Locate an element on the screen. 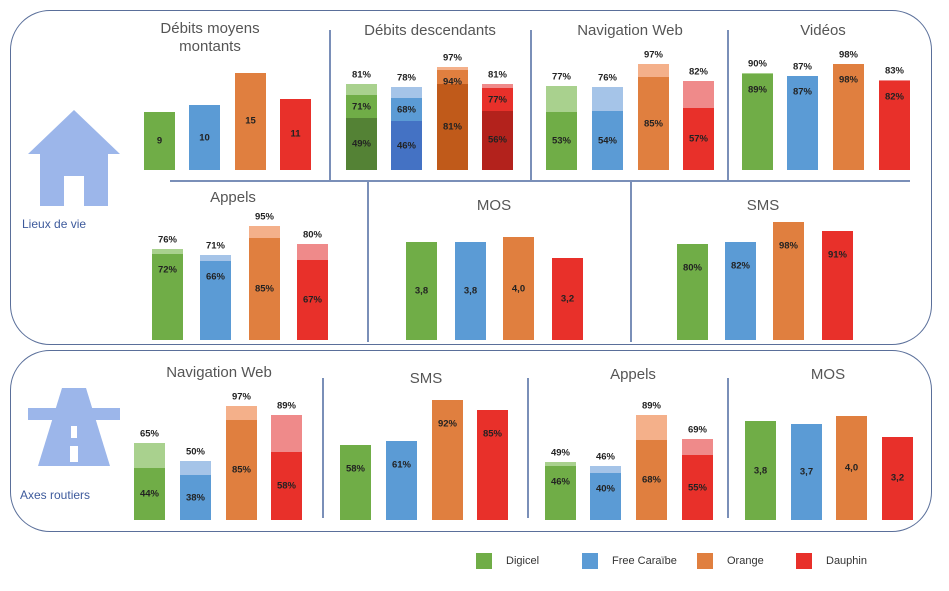 The height and width of the screenshot is (591, 949). data-label: 72% is located at coordinates (167, 270).